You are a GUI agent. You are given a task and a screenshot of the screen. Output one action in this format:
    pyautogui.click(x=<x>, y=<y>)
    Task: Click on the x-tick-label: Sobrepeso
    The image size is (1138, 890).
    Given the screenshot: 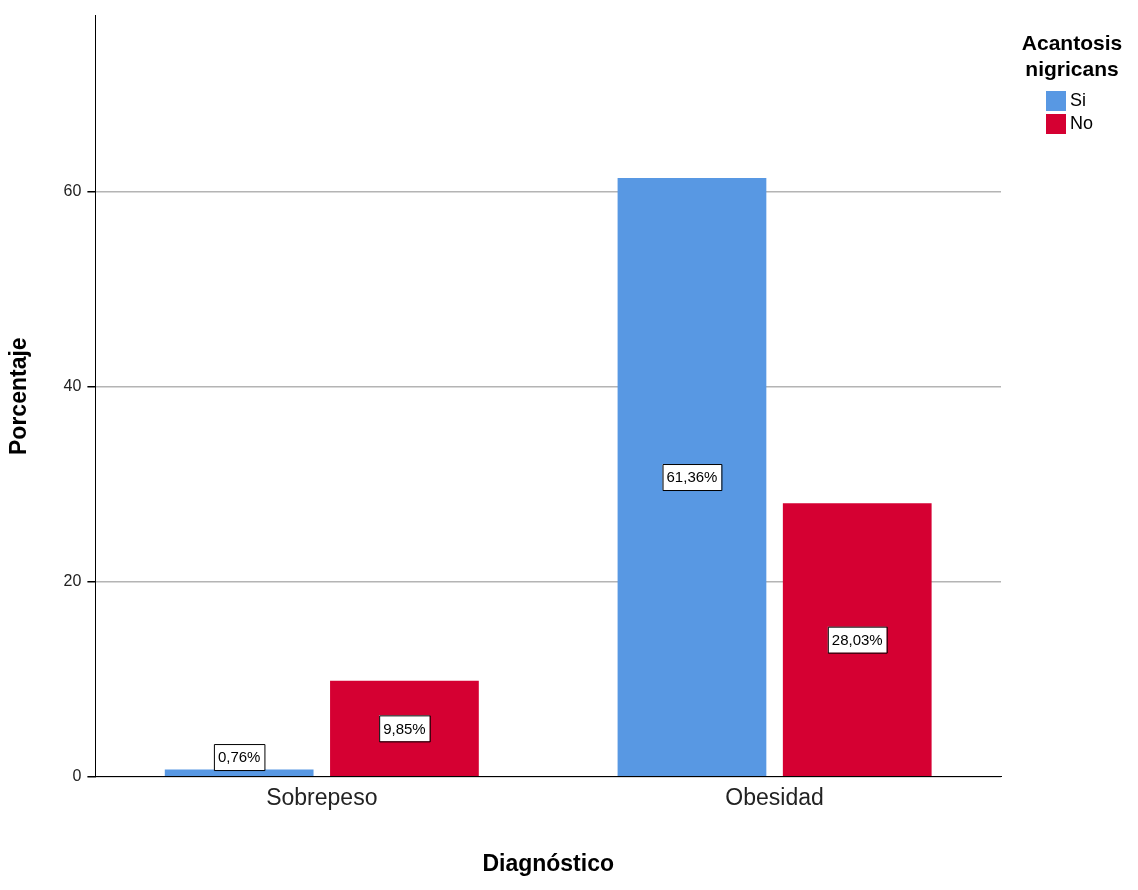 What is the action you would take?
    pyautogui.click(x=322, y=796)
    